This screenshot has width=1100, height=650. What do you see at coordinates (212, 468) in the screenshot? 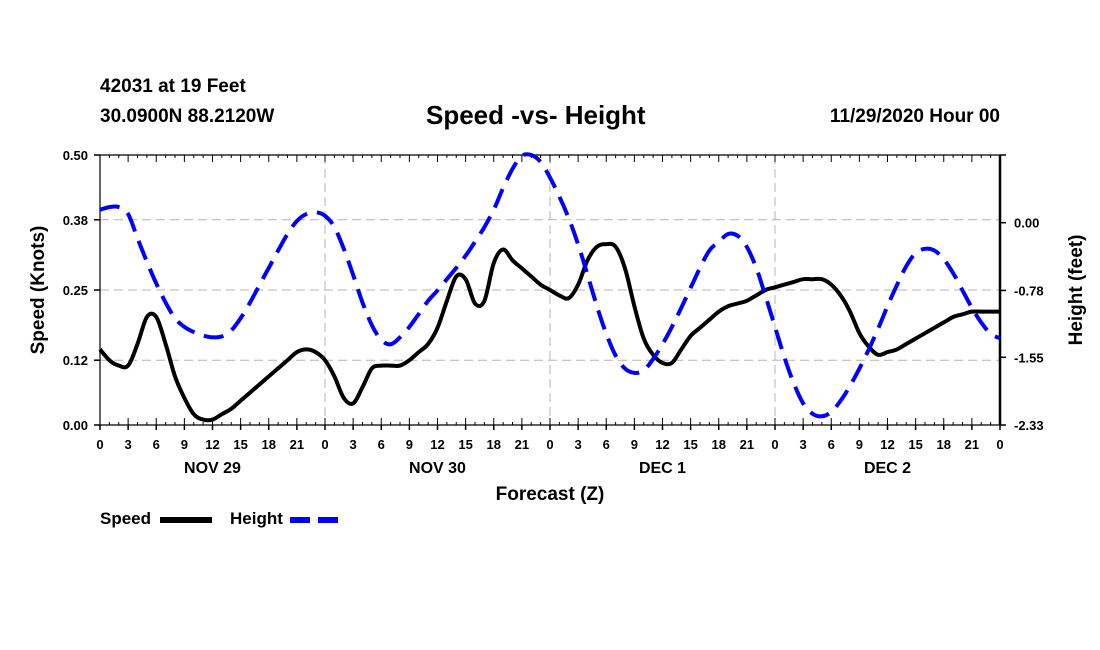
I see `day-label: NOV 29` at bounding box center [212, 468].